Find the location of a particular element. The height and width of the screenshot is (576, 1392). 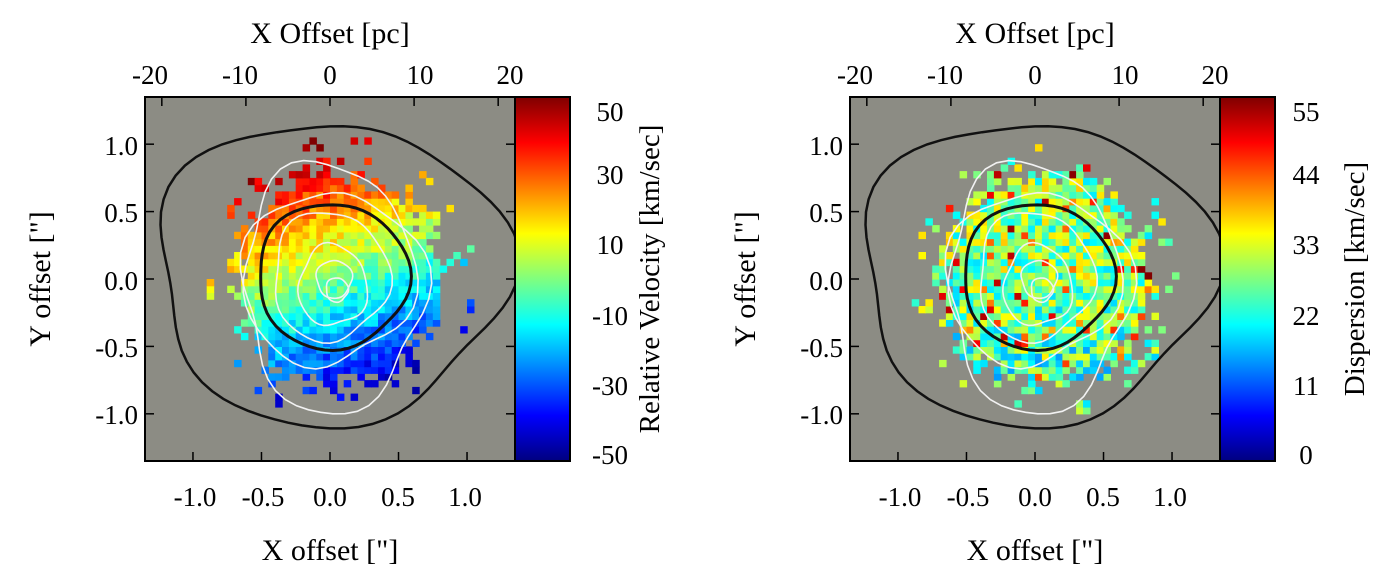

y-axis-label: Y offset ["] is located at coordinates (40, 279).